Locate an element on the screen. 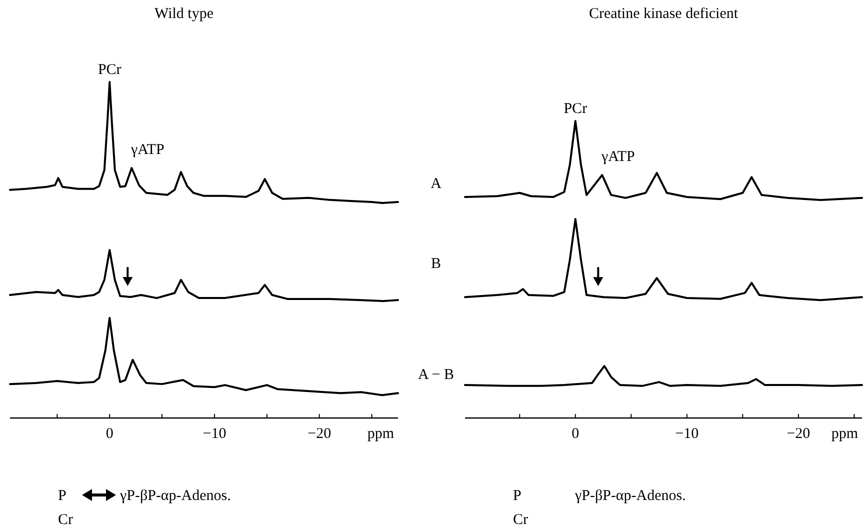  chart-title: Creatine kinase deficient is located at coordinates (663, 14).